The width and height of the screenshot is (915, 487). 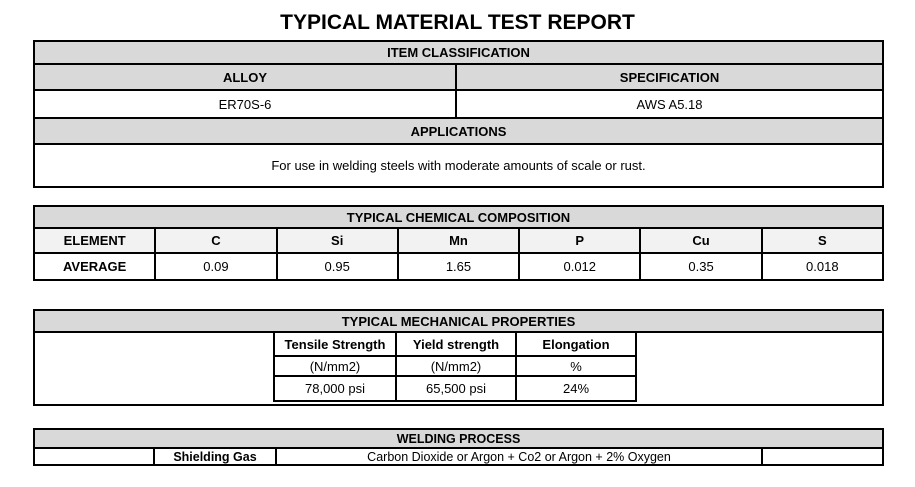 I want to click on alloy-label-cell: ALLOY, so click(x=245, y=77).